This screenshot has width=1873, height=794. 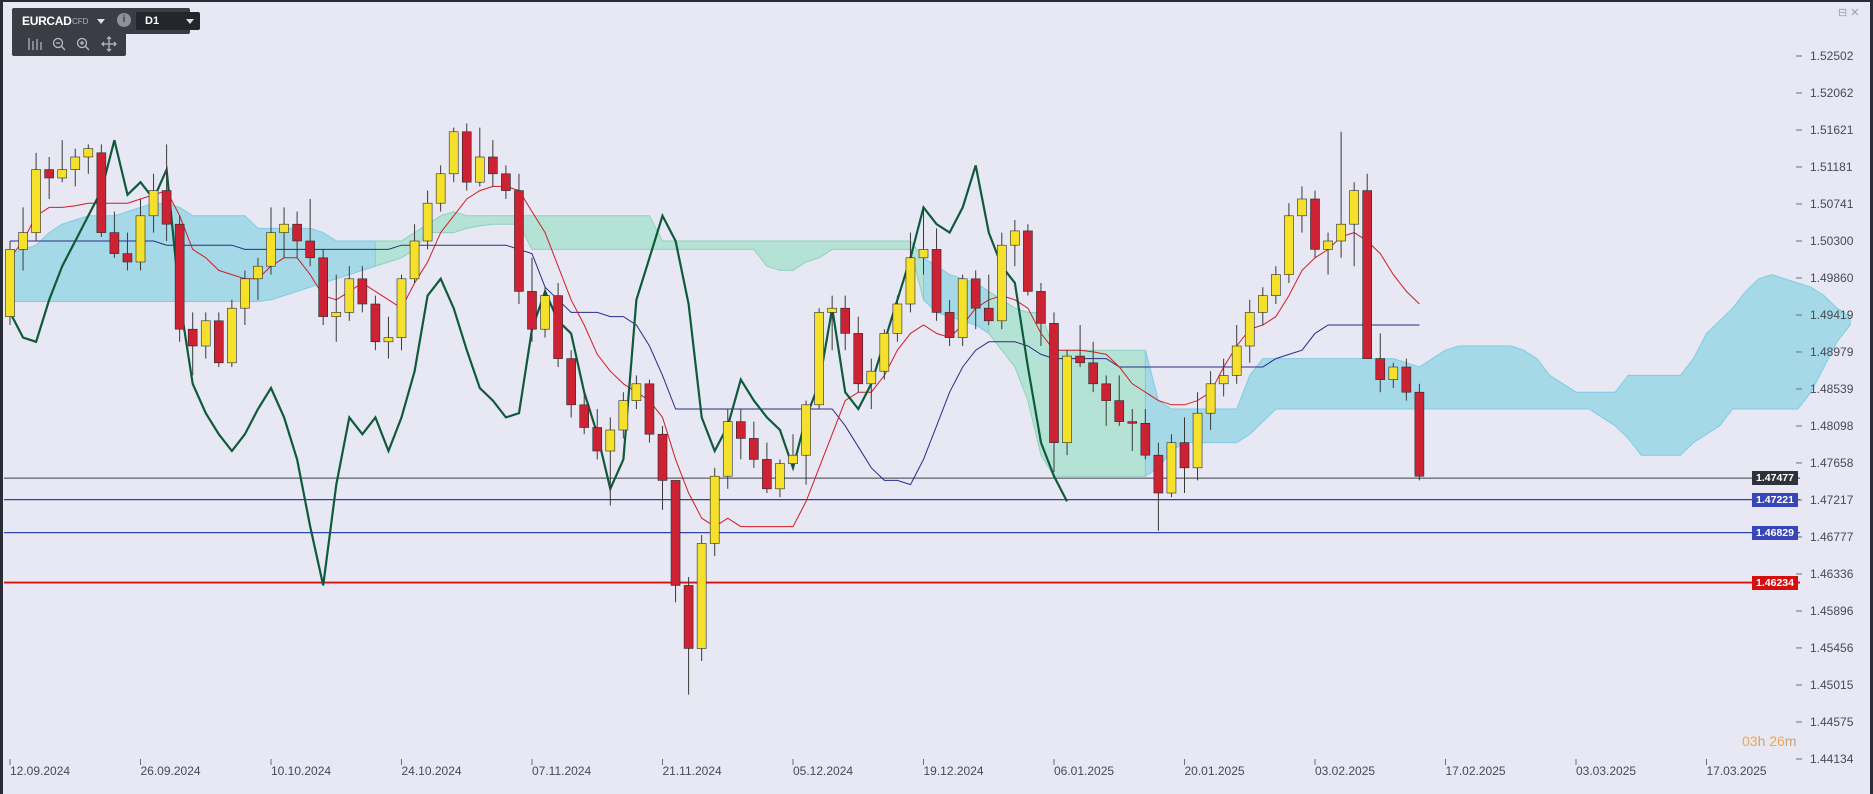 What do you see at coordinates (1775, 499) in the screenshot?
I see `level-price-tag: 1.47221` at bounding box center [1775, 499].